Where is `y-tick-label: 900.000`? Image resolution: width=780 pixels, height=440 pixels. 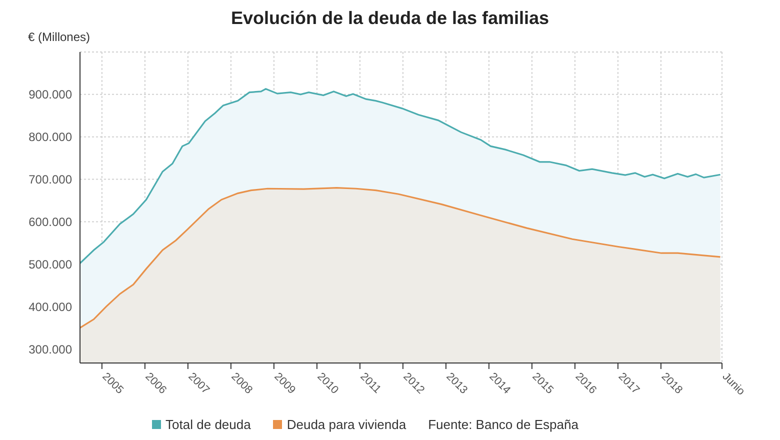
y-tick-label: 900.000 is located at coordinates (50, 95).